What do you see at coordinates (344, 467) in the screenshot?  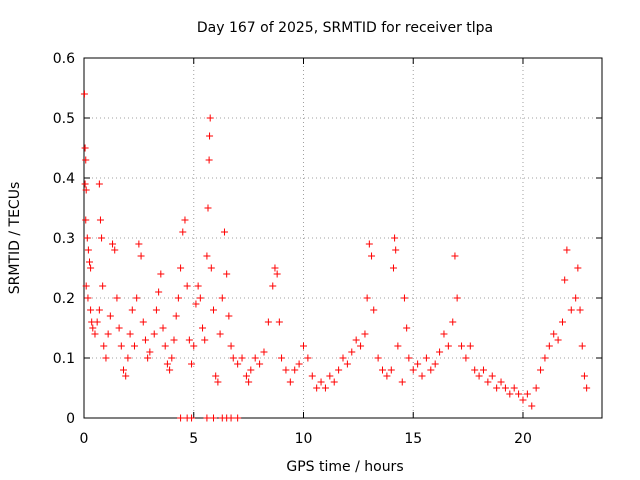 I see `x-axis-label: GPS time / hours` at bounding box center [344, 467].